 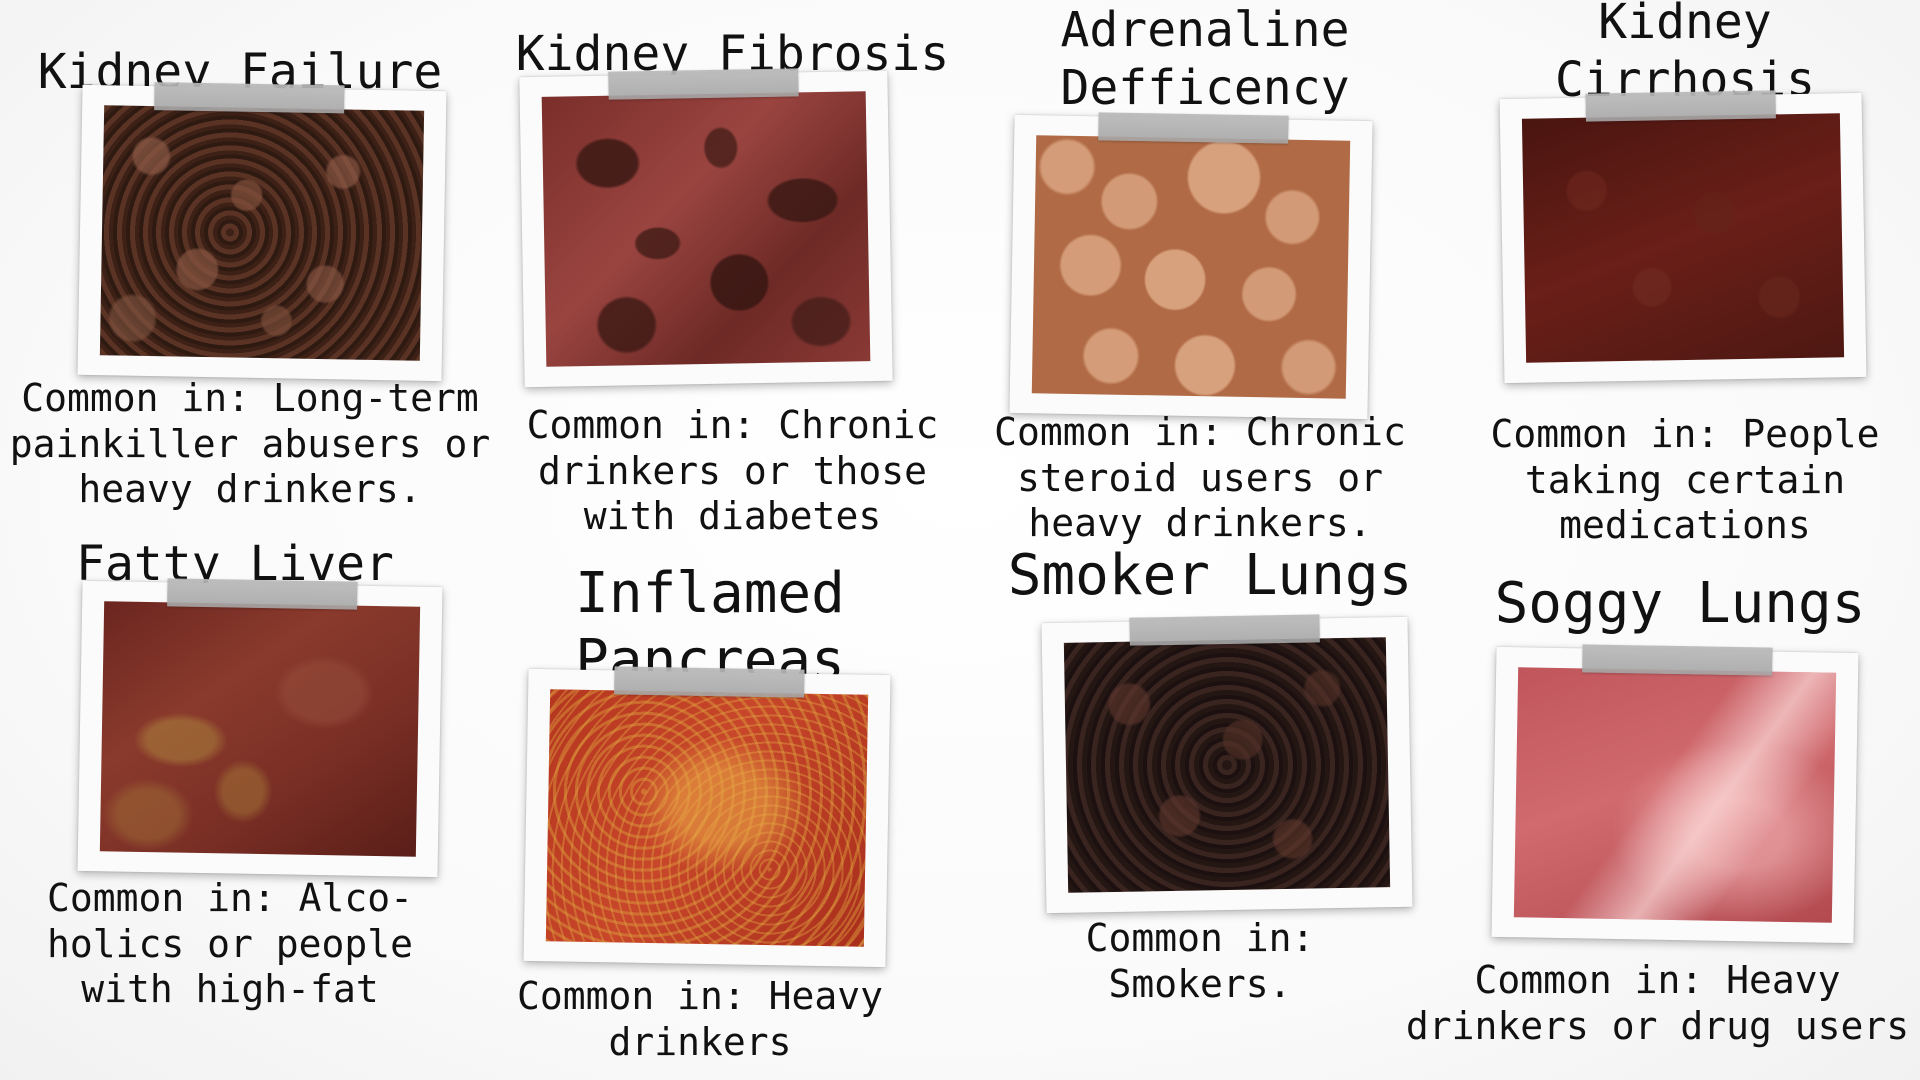 What do you see at coordinates (1680, 603) in the screenshot?
I see `card-title-soggy-lungs: Soggy Lungs` at bounding box center [1680, 603].